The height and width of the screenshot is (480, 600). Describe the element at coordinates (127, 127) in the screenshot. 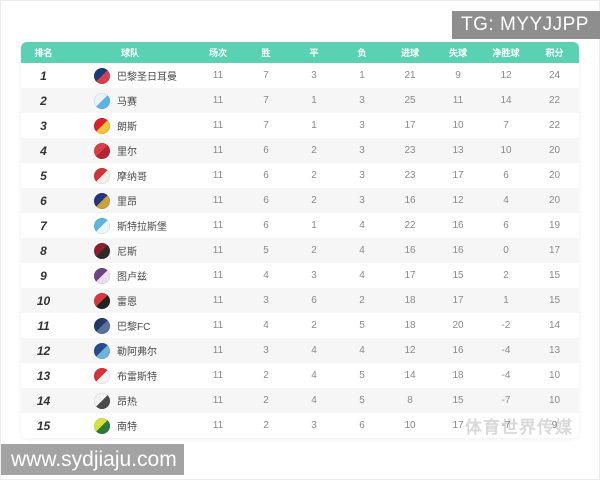

I see `team-name: 朗斯` at that location.